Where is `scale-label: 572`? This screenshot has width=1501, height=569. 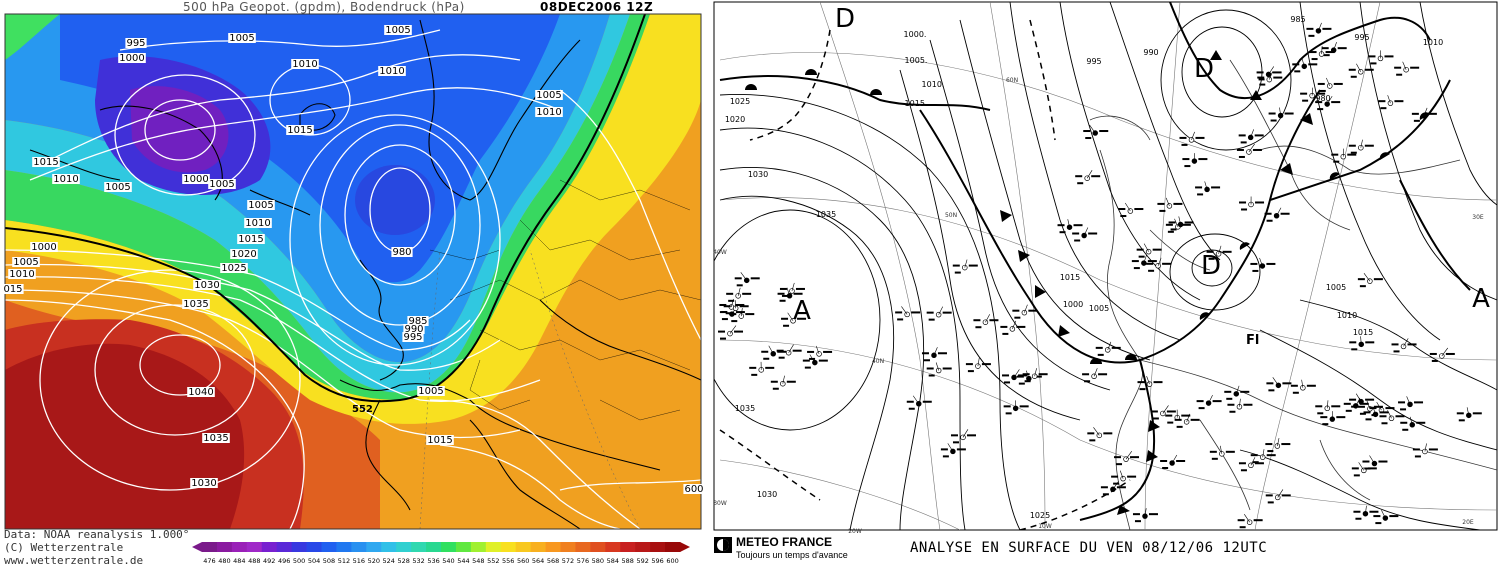
scale-label: 572 is located at coordinates (568, 561).